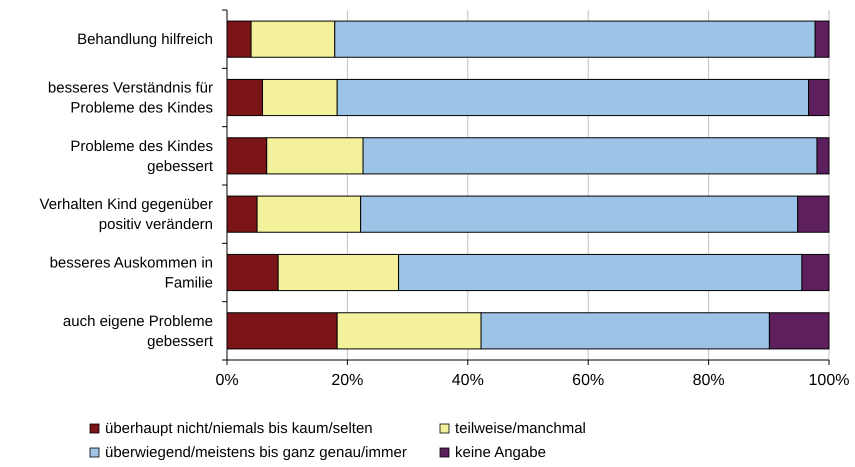 The width and height of the screenshot is (855, 467). What do you see at coordinates (829, 380) in the screenshot?
I see `x-tick-label: 100%` at bounding box center [829, 380].